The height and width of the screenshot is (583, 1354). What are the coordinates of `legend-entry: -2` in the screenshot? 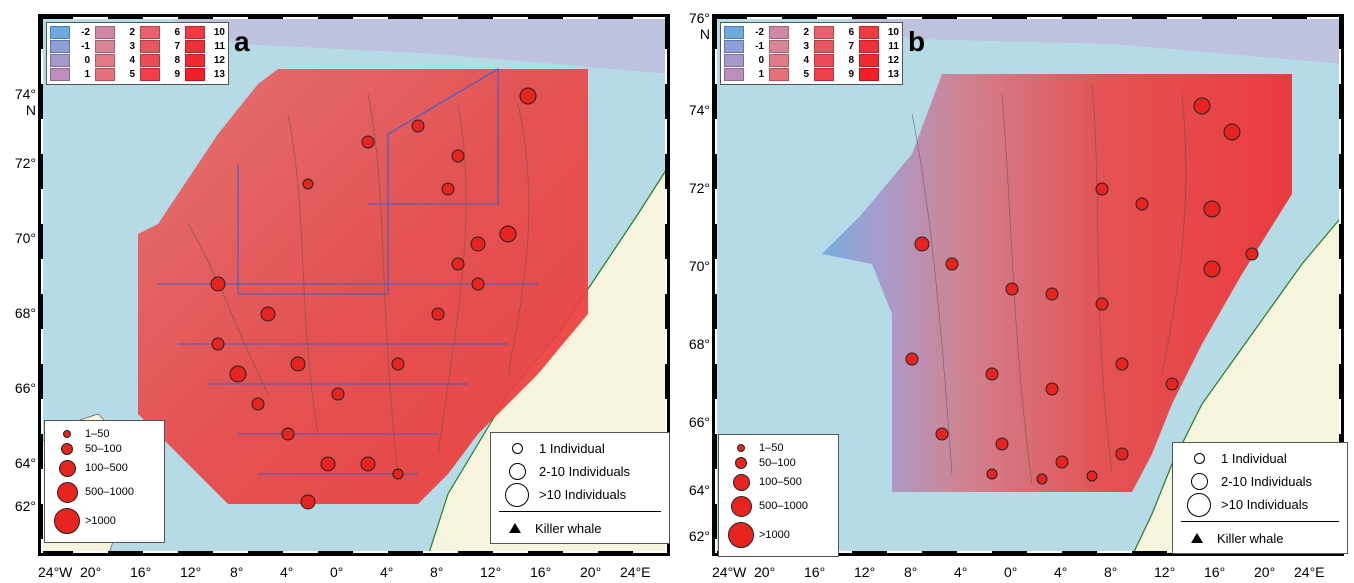 It's located at (744, 32).